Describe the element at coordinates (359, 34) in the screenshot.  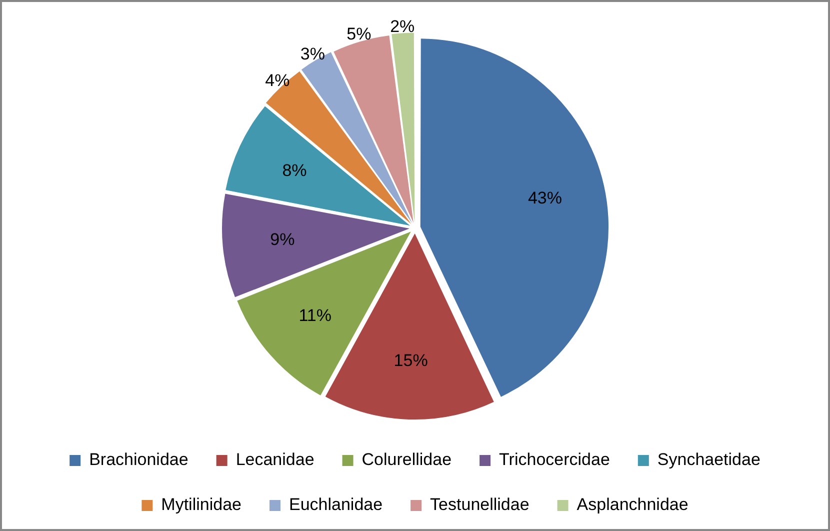
I see `data-label: 5%` at that location.